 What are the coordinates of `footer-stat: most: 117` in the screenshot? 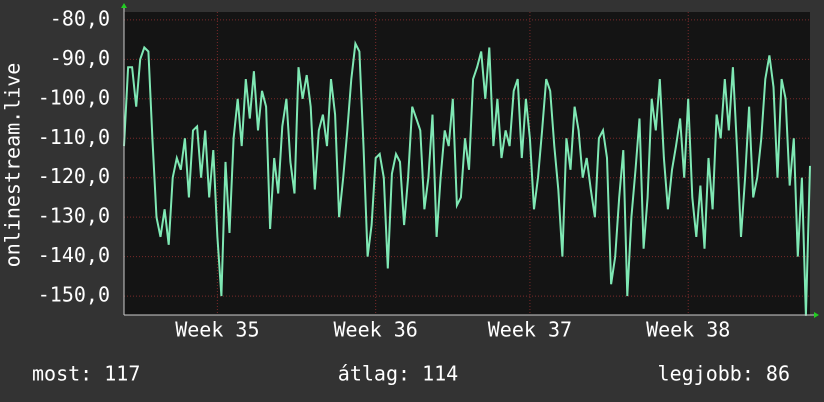 It's located at (86, 374).